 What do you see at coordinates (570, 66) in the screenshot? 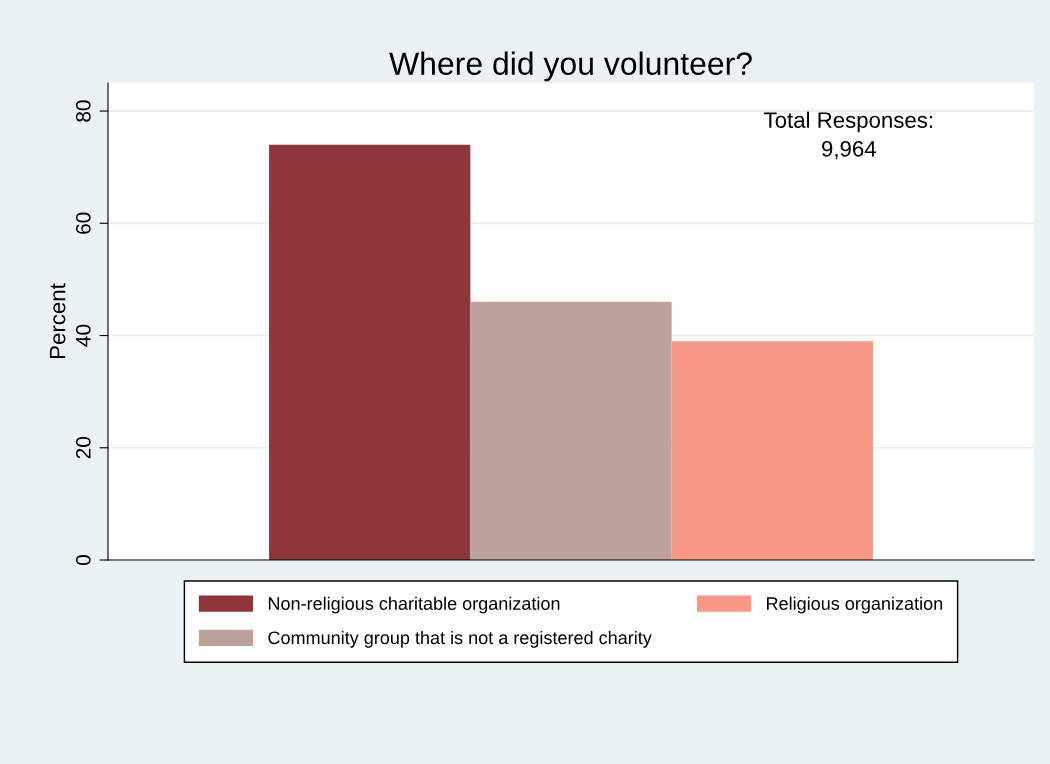
I see `chart-title: Where did you volunteer?` at bounding box center [570, 66].